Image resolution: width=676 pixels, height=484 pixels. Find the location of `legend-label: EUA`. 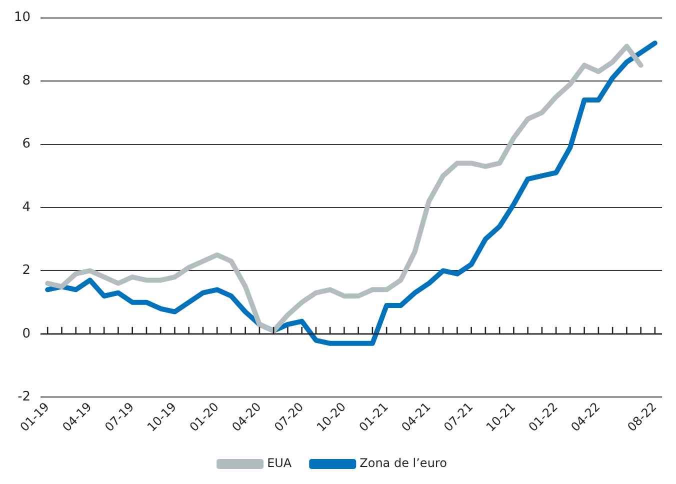

legend-label: EUA is located at coordinates (279, 463).